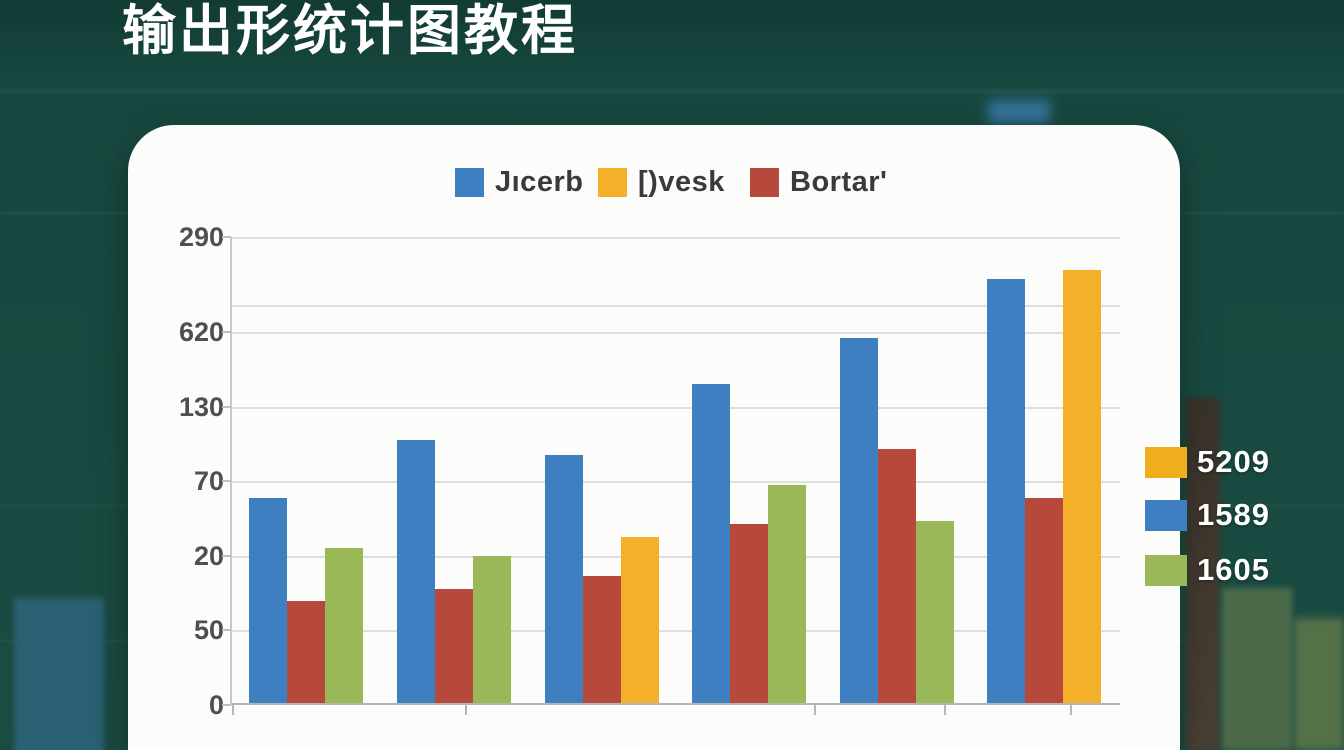 This screenshot has width=1344, height=750. What do you see at coordinates (201, 407) in the screenshot?
I see `y-axis-label: 130` at bounding box center [201, 407].